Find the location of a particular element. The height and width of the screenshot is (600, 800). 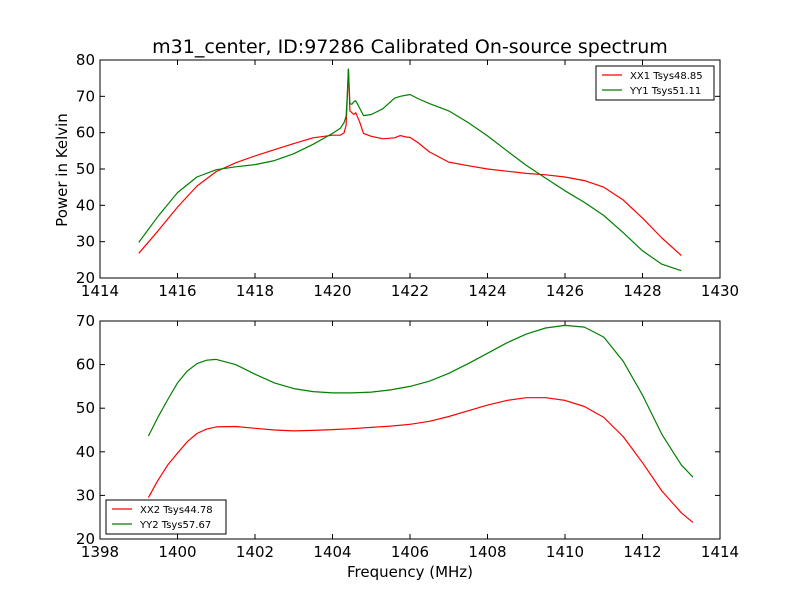

legend: XX2 Tsys44.78 YY2 Tsys57.67 is located at coordinates (166, 517).